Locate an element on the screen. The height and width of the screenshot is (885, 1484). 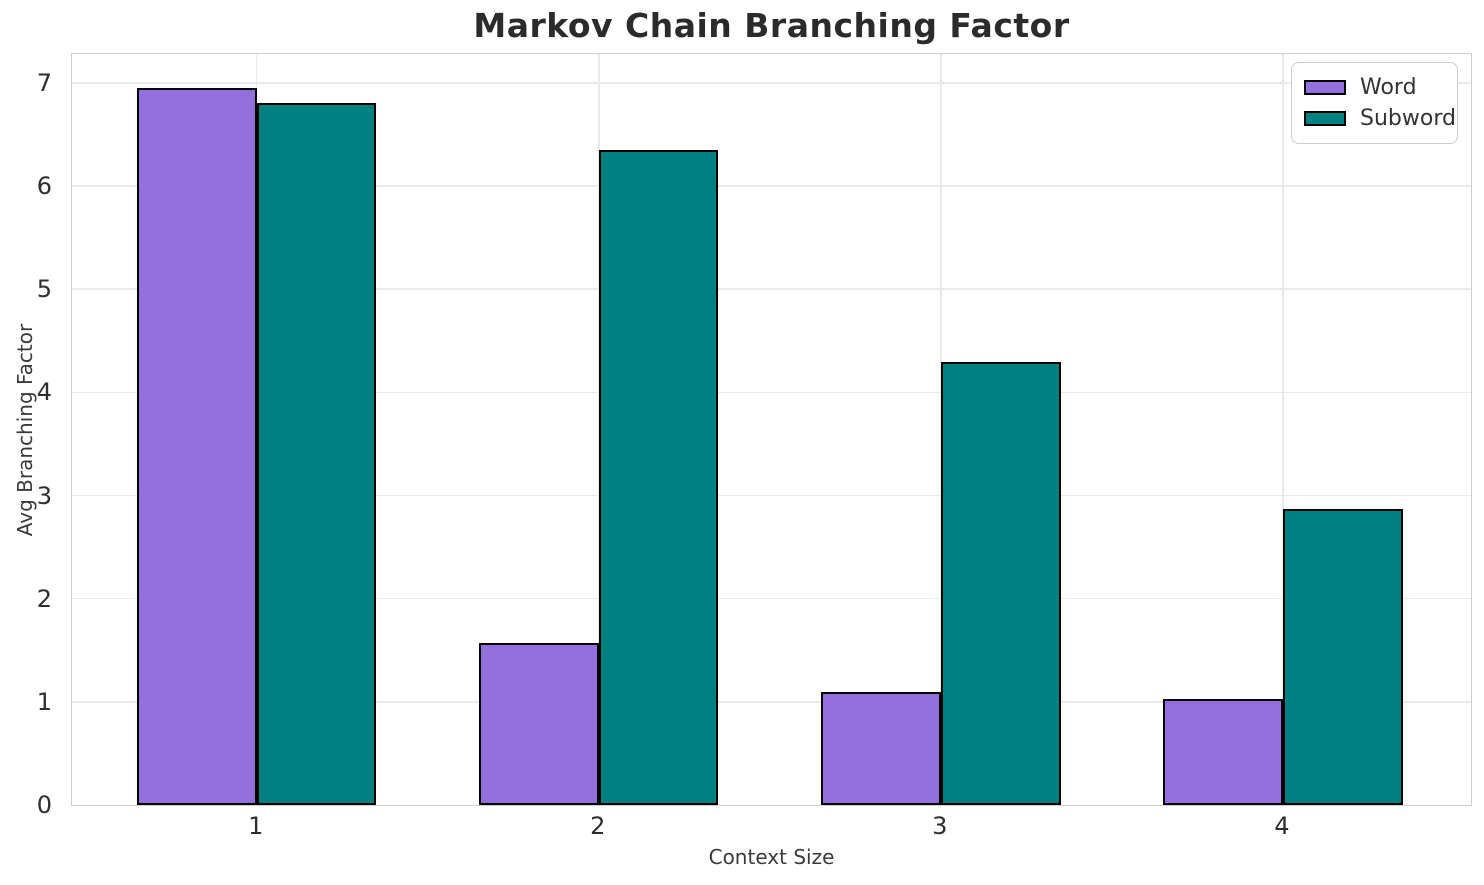
legend: Word Subword is located at coordinates (1374, 103).